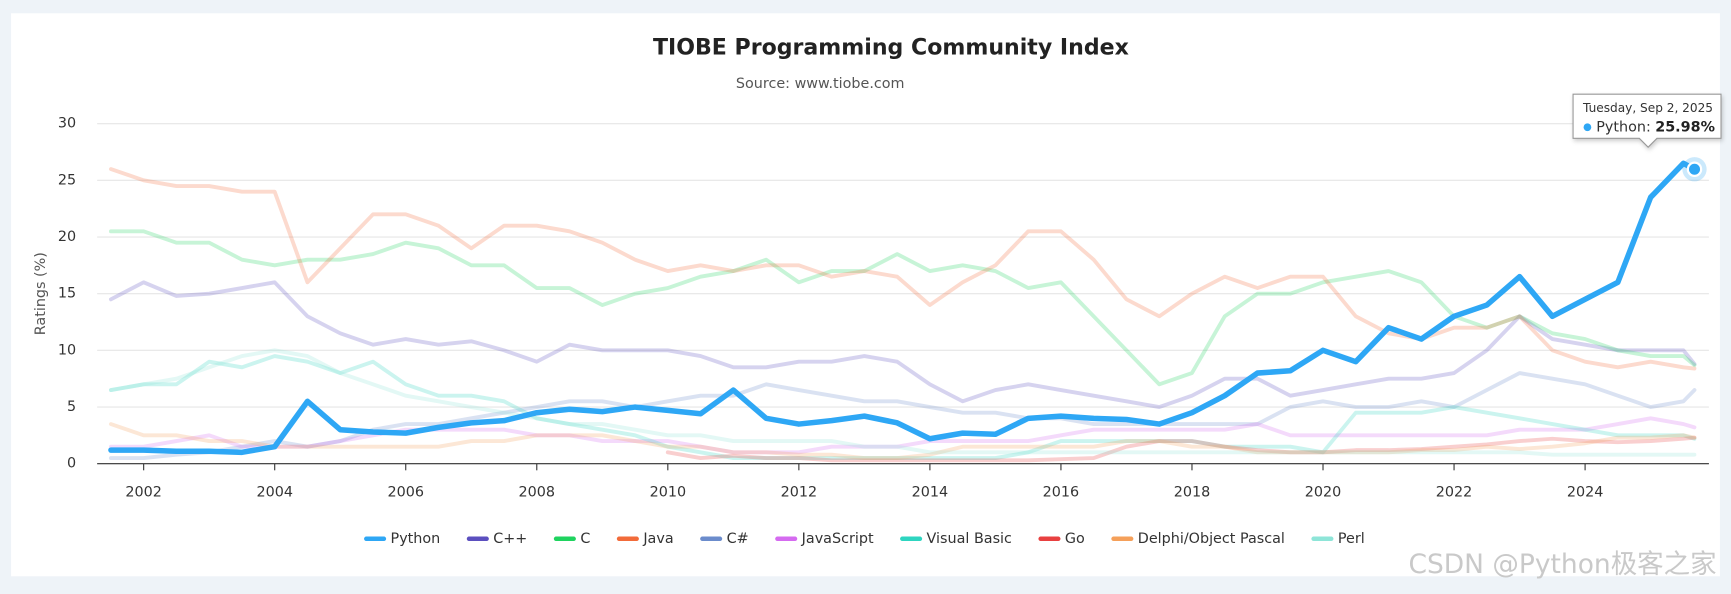 The width and height of the screenshot is (1731, 594). I want to click on legend-item: Delphi/Object Pascal, so click(1198, 539).